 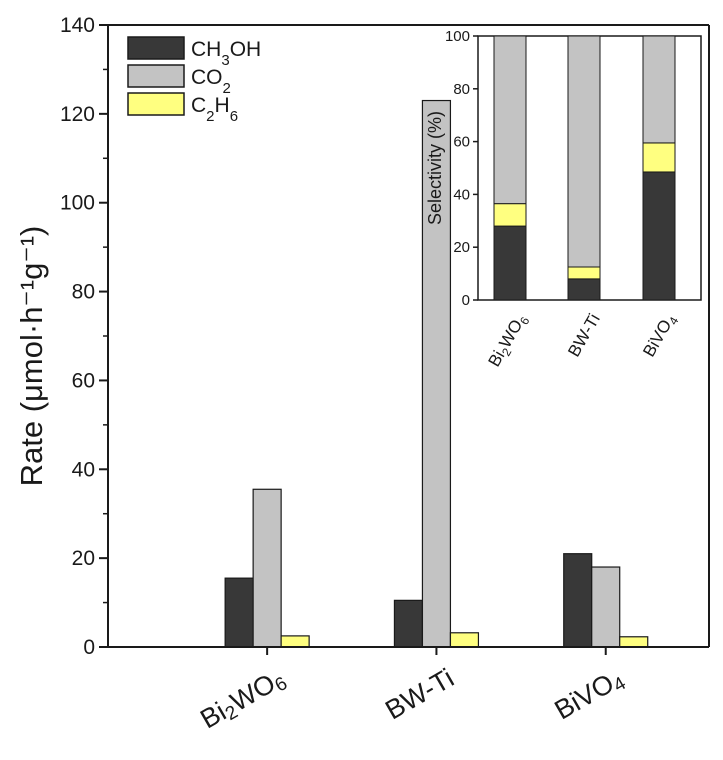 I want to click on inset-bar-CH3OH-BW-Ti, so click(x=584, y=289).